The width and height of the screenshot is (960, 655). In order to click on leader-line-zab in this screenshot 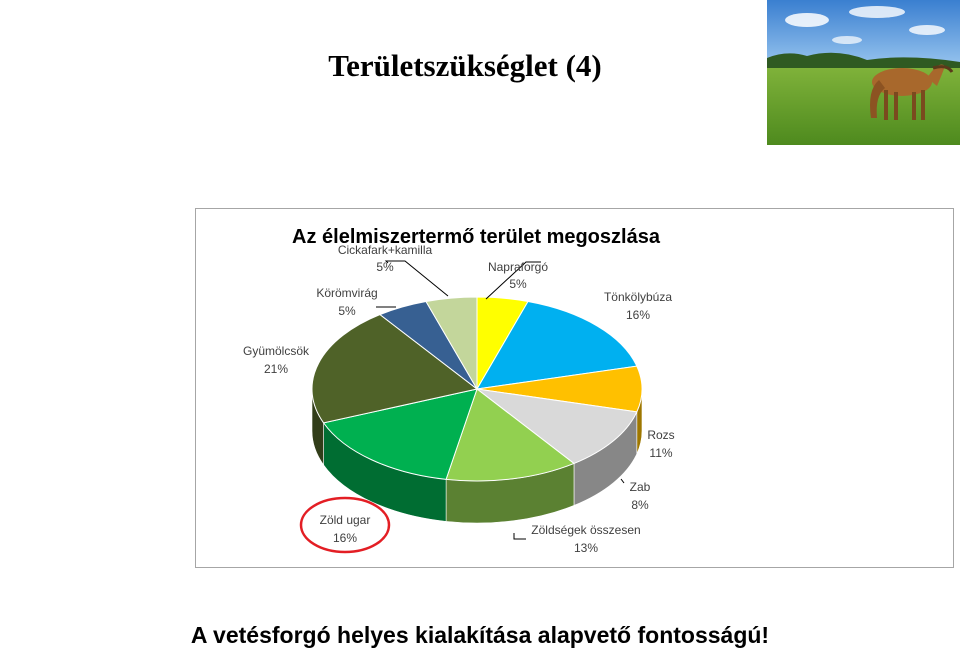, I will do `click(622, 481)`.